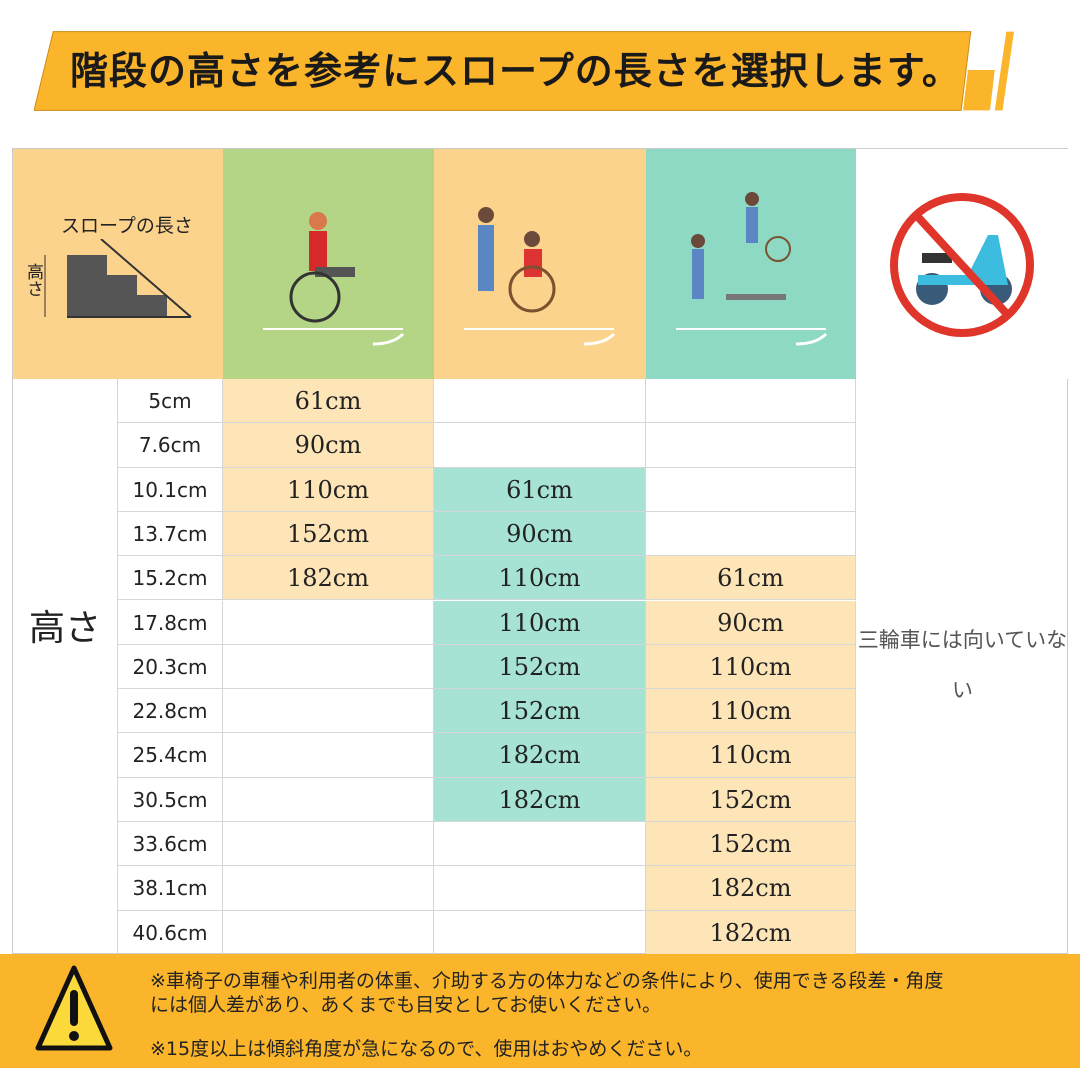 This screenshot has width=1080, height=1080. I want to click on header-no-tricycle, so click(962, 264).